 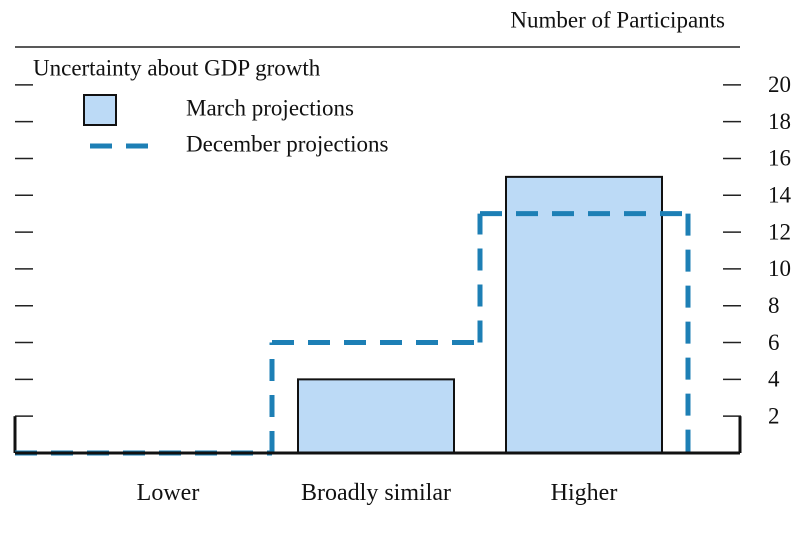 I want to click on y-axis-label: Number of Participants, so click(x=617, y=19).